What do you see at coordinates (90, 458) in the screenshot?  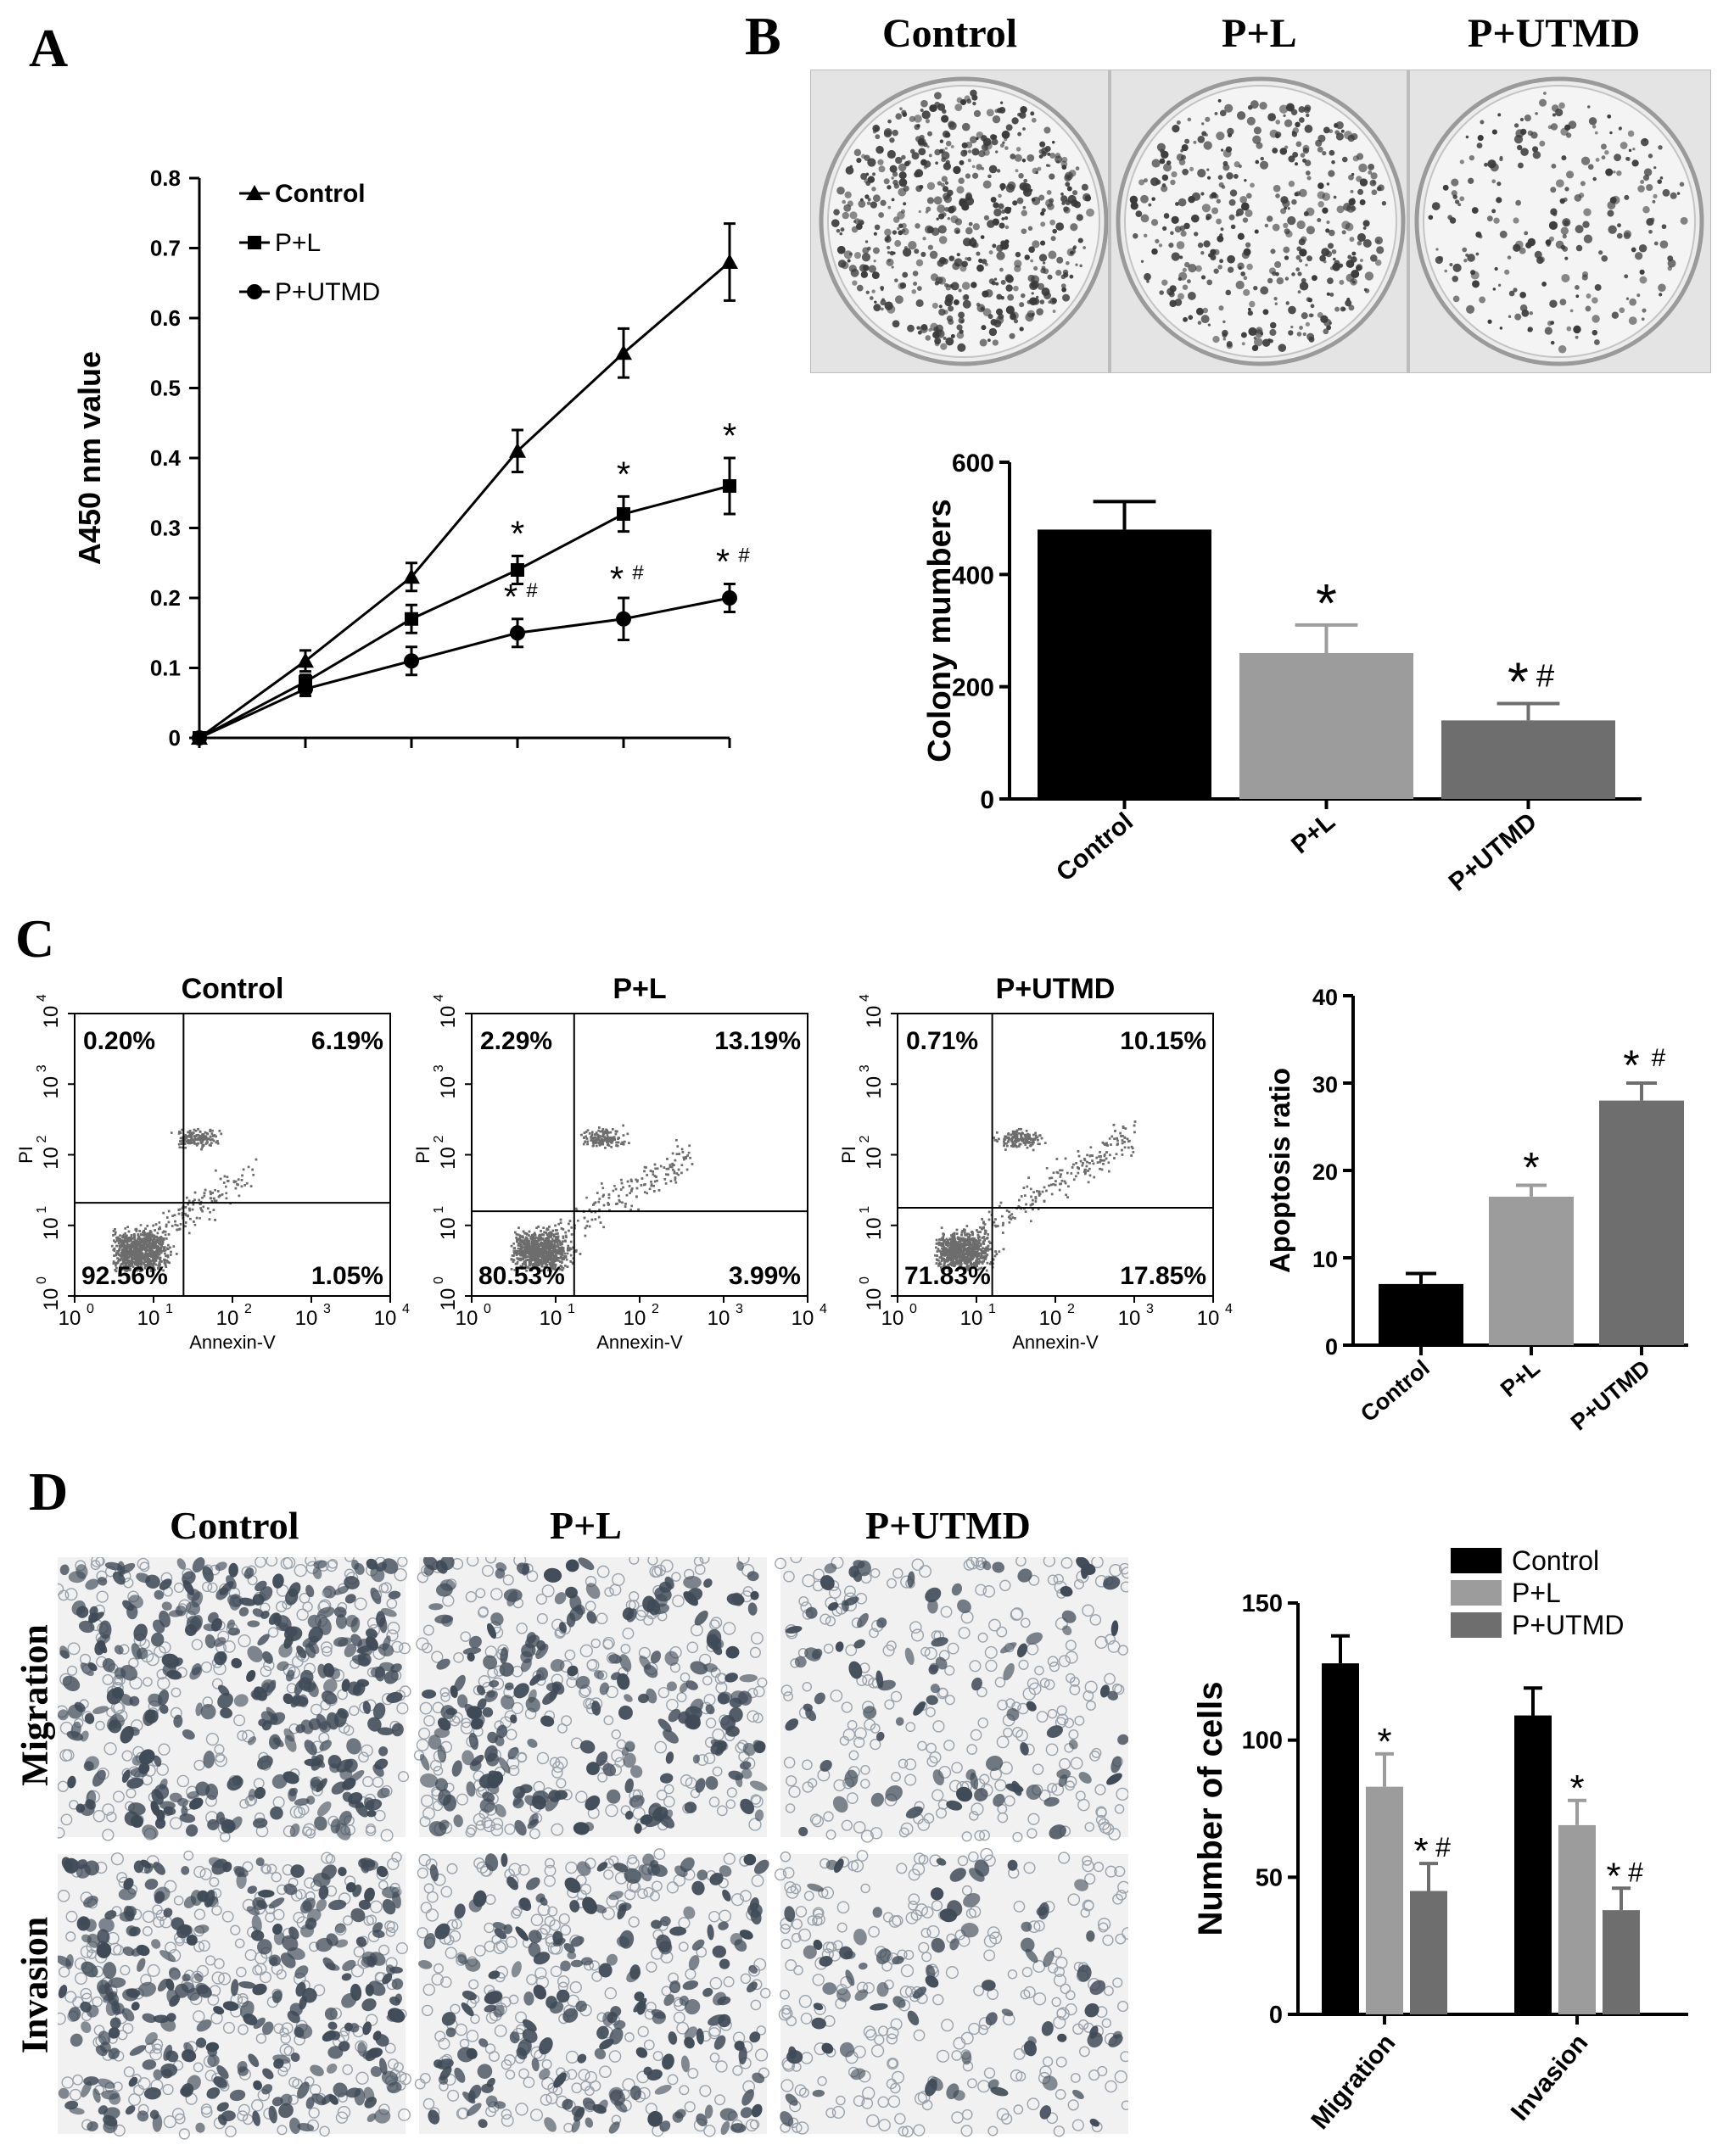 I see `y-axis-label: A450 nm value` at bounding box center [90, 458].